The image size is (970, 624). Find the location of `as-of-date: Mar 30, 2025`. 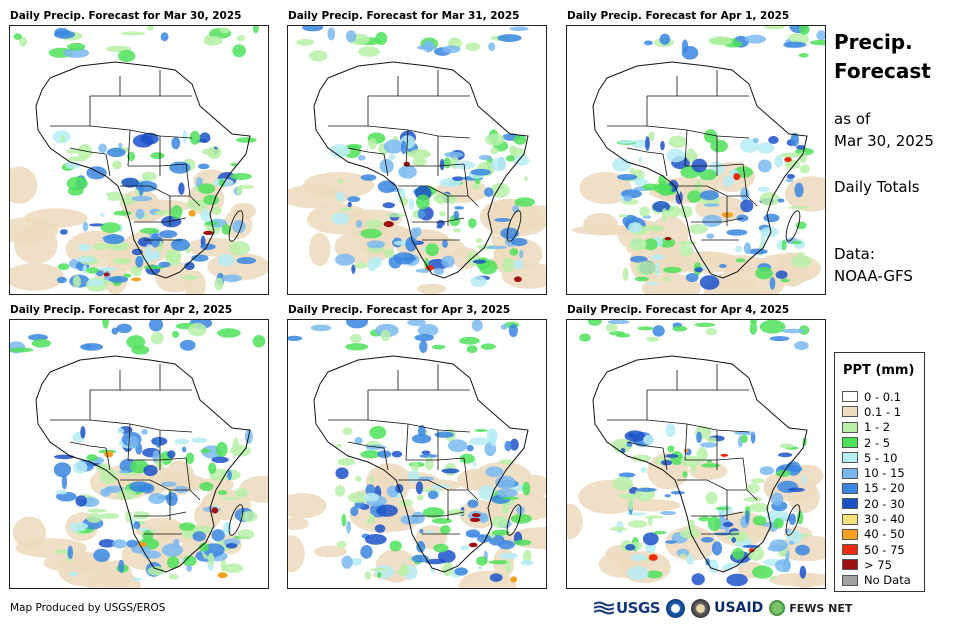

as-of-date: Mar 30, 2025 is located at coordinates (884, 141).